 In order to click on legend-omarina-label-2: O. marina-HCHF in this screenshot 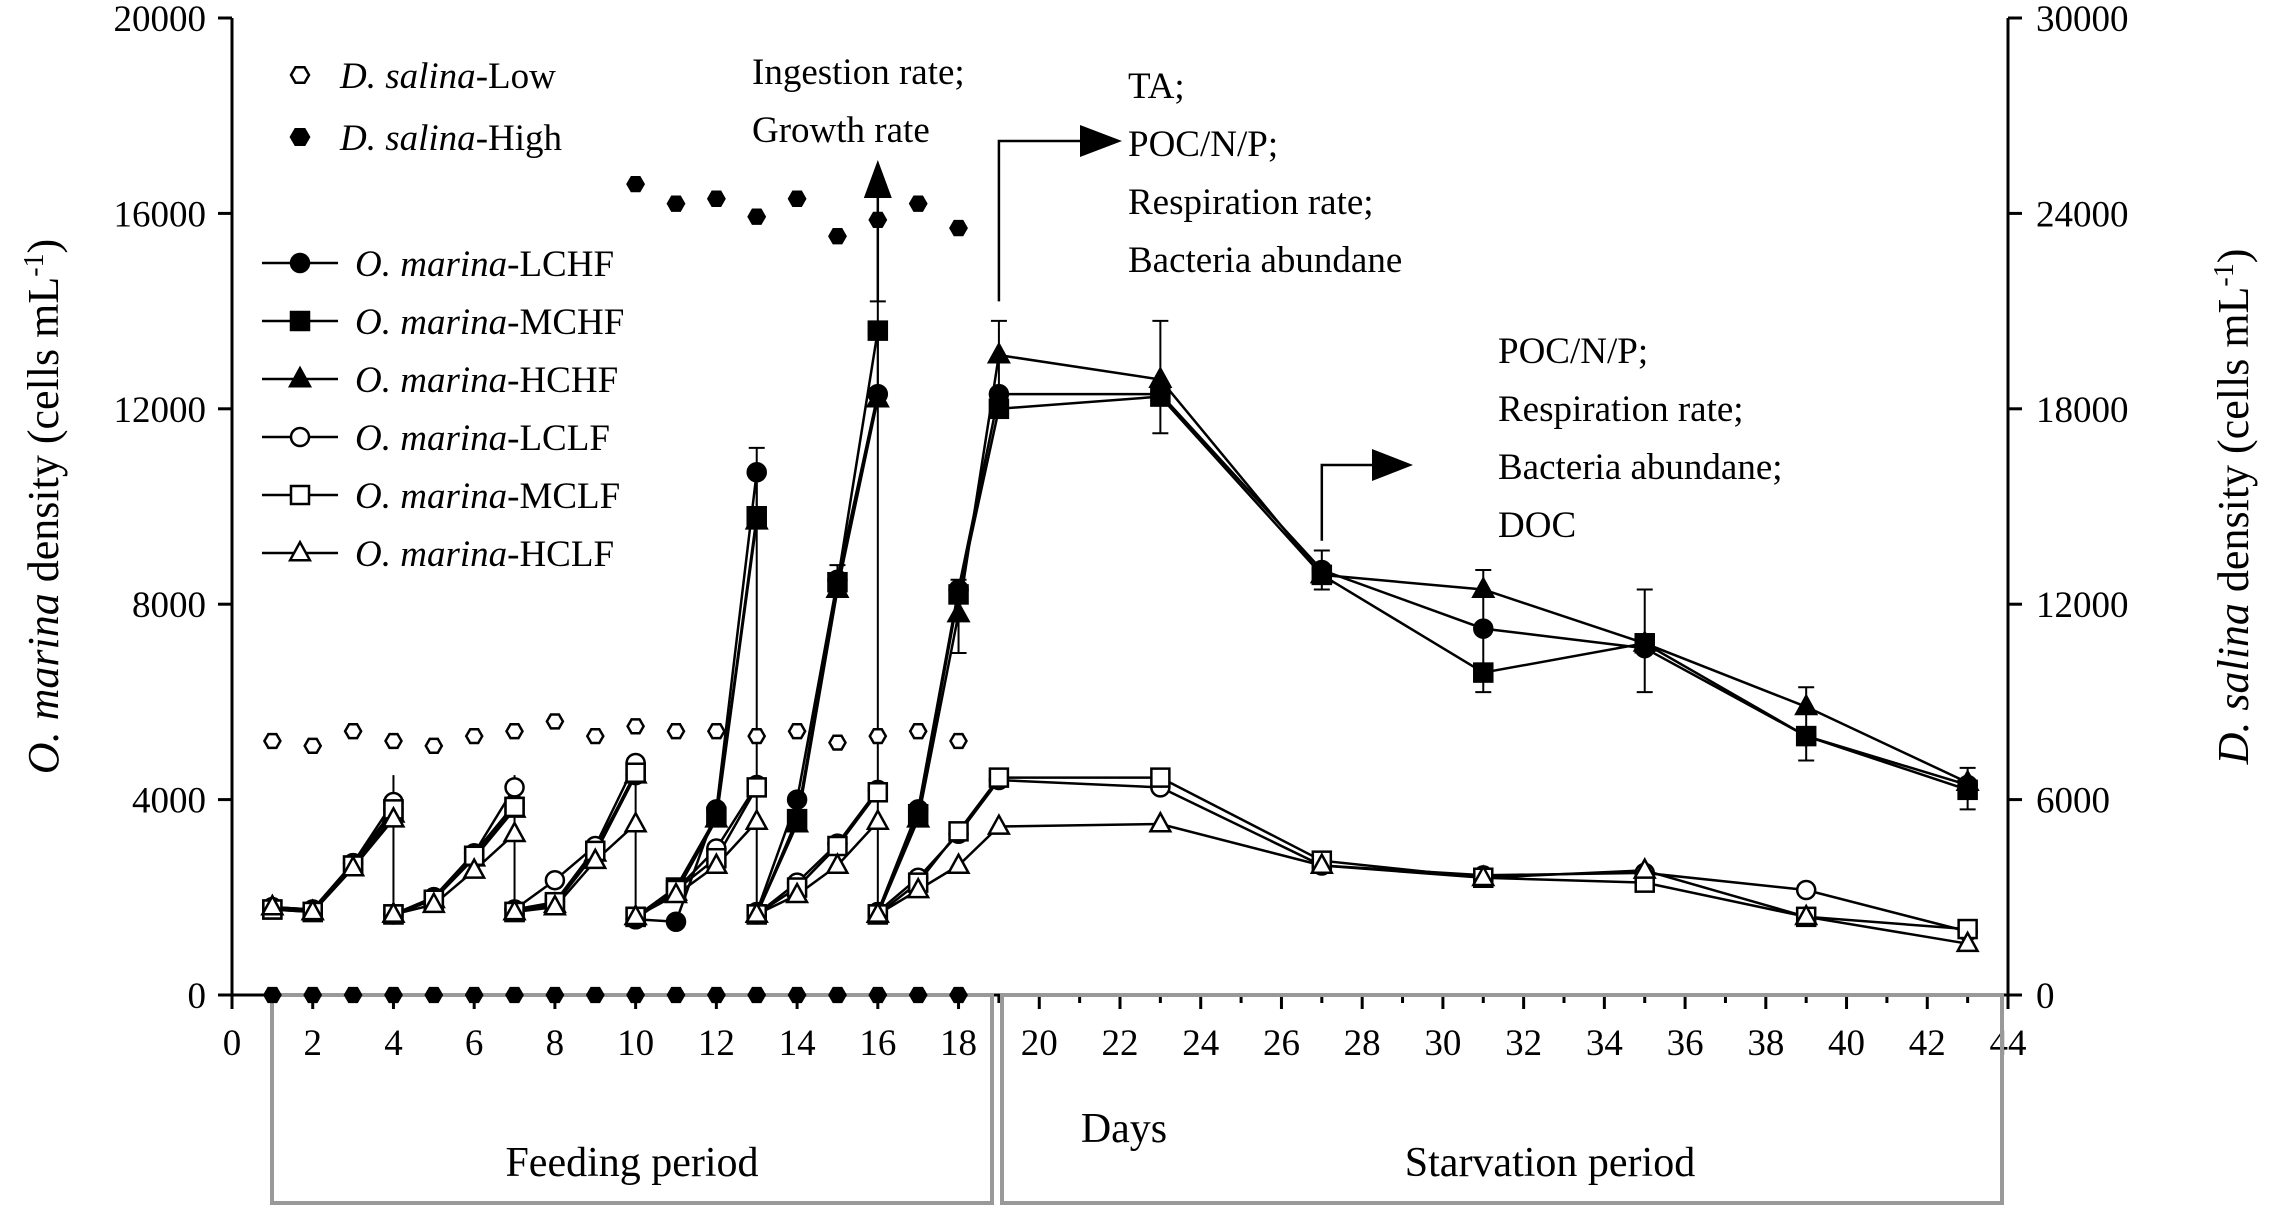, I will do `click(486, 380)`.